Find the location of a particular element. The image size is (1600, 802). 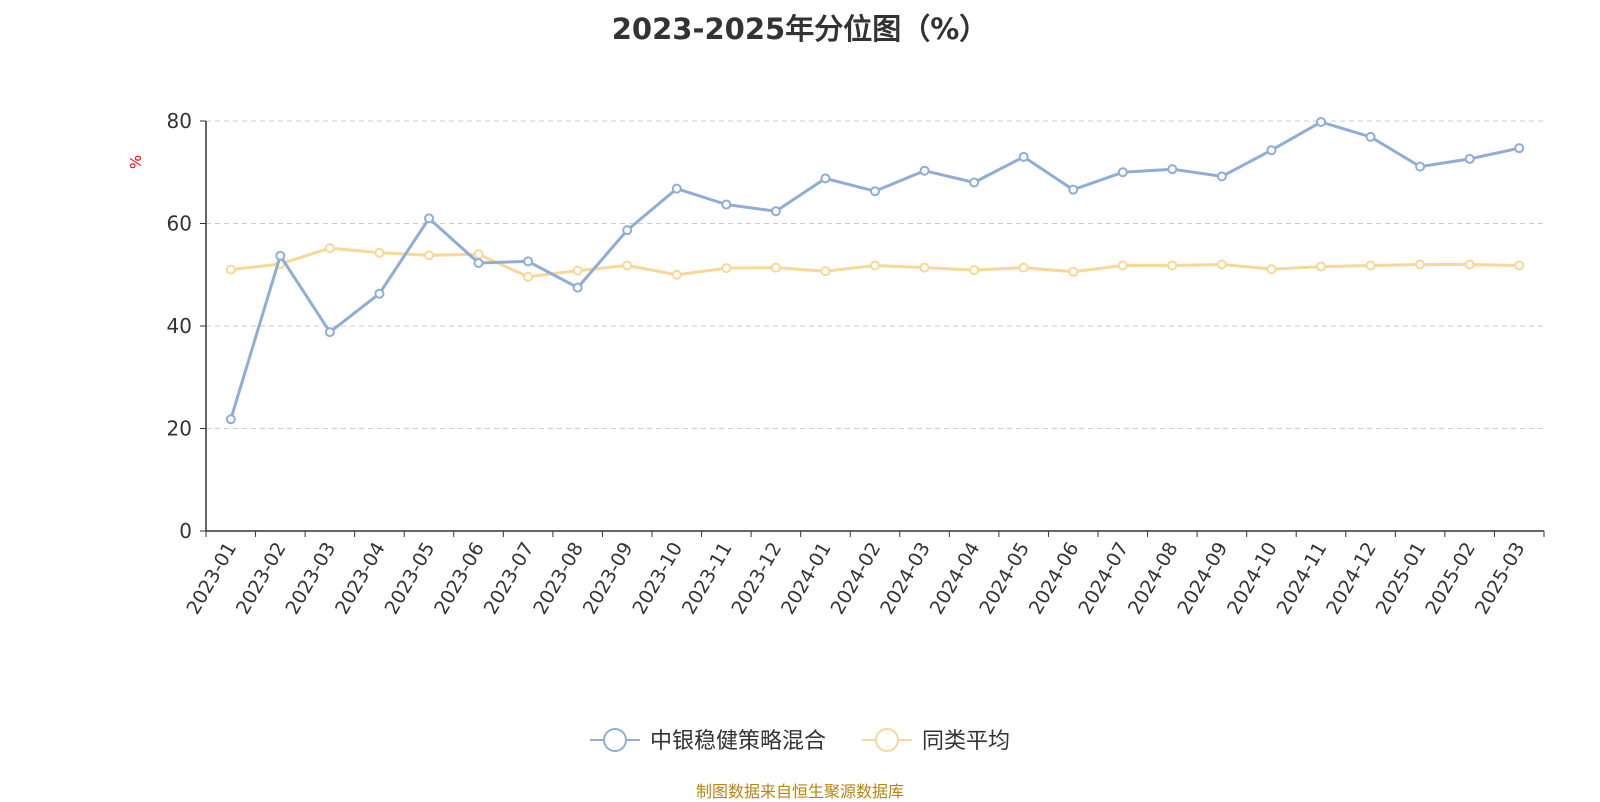

legend-label: 中银稳健策略混合 is located at coordinates (738, 741).